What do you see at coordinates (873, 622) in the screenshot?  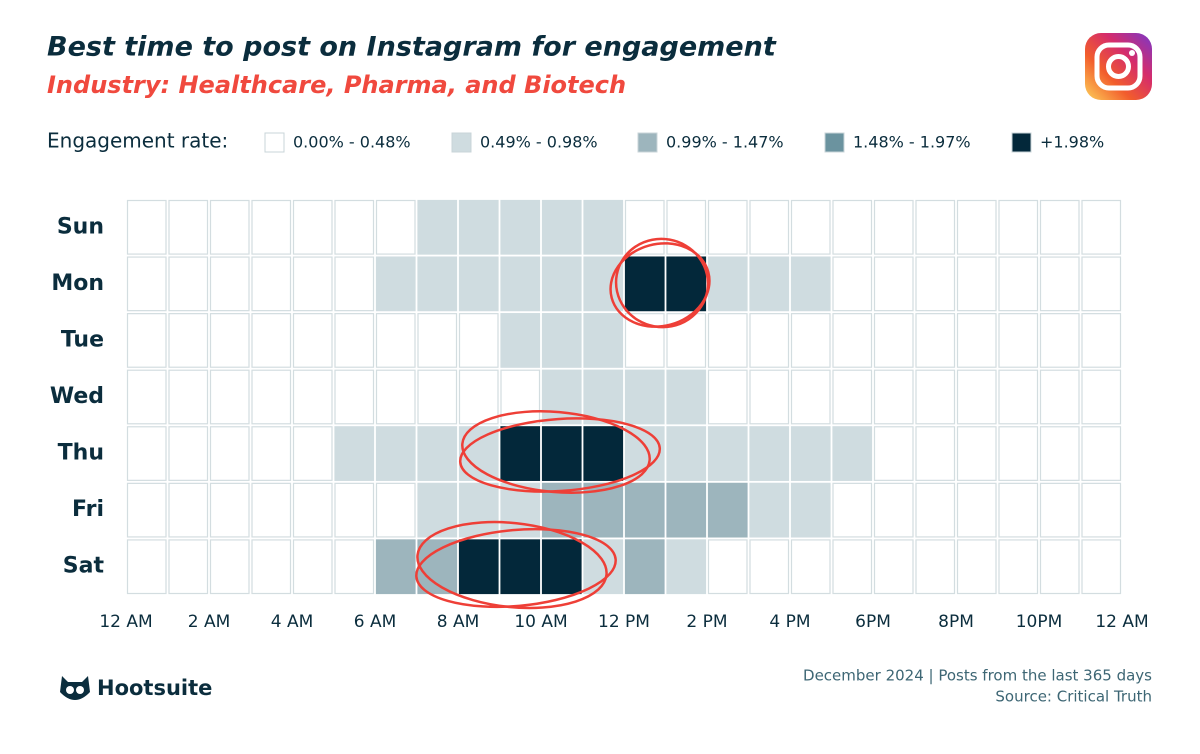 I see `x-tick-label: 6PM` at bounding box center [873, 622].